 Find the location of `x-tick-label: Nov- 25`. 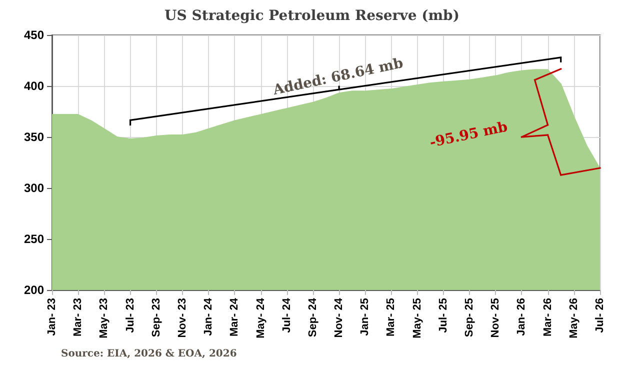

x-tick-label: Nov- 25 is located at coordinates (496, 318).